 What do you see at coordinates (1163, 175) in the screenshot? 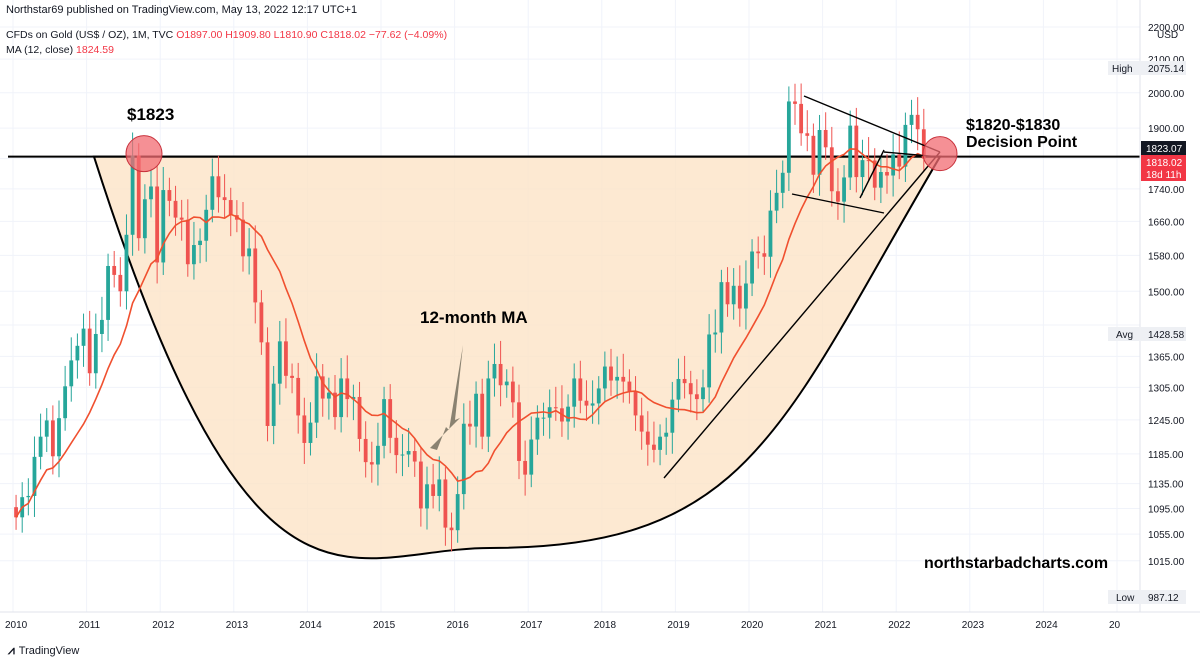
I see `countdown-tag: 18d 11h` at bounding box center [1163, 175].